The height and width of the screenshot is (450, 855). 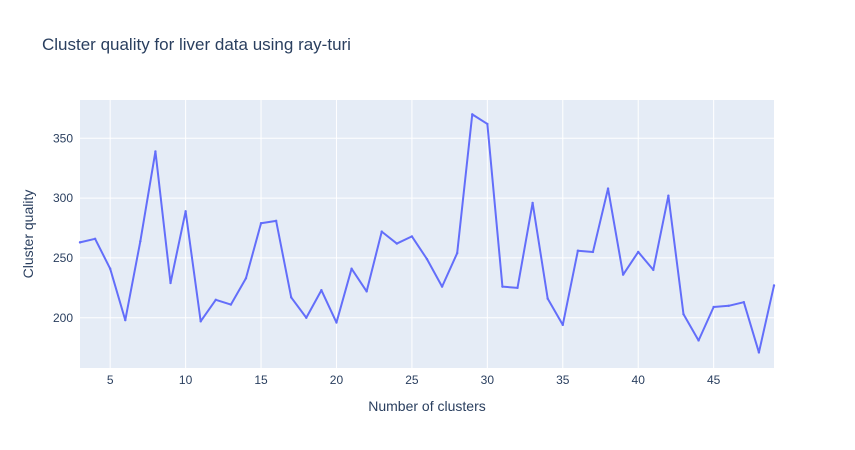 What do you see at coordinates (337, 380) in the screenshot?
I see `x-tick-label: 20` at bounding box center [337, 380].